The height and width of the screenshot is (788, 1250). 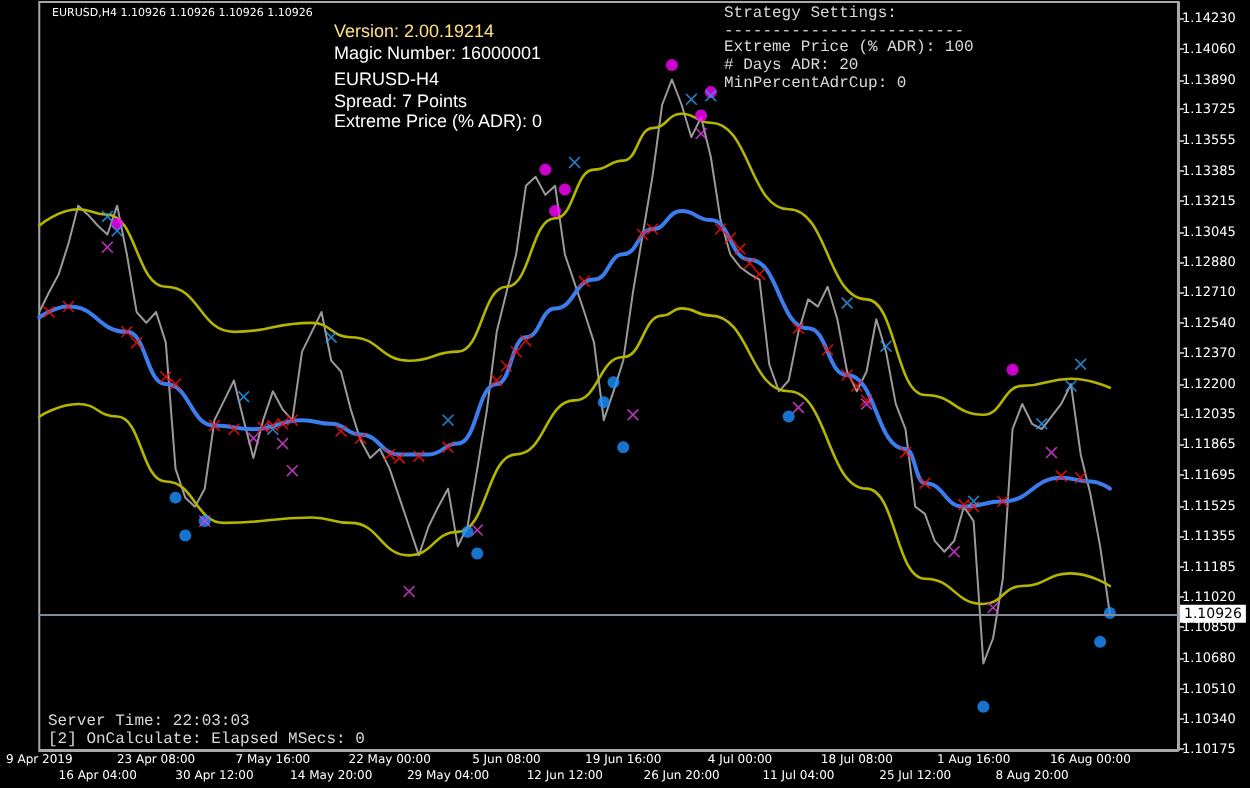 I want to click on annotation: Strategy Settings:, so click(x=810, y=14).